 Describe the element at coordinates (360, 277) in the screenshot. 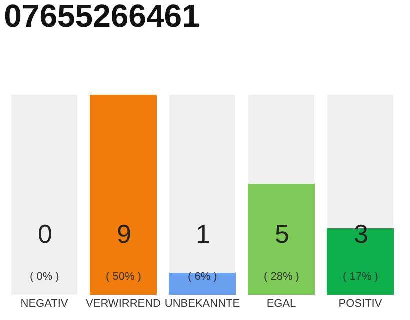

I see `annotation: ( 17% )` at that location.